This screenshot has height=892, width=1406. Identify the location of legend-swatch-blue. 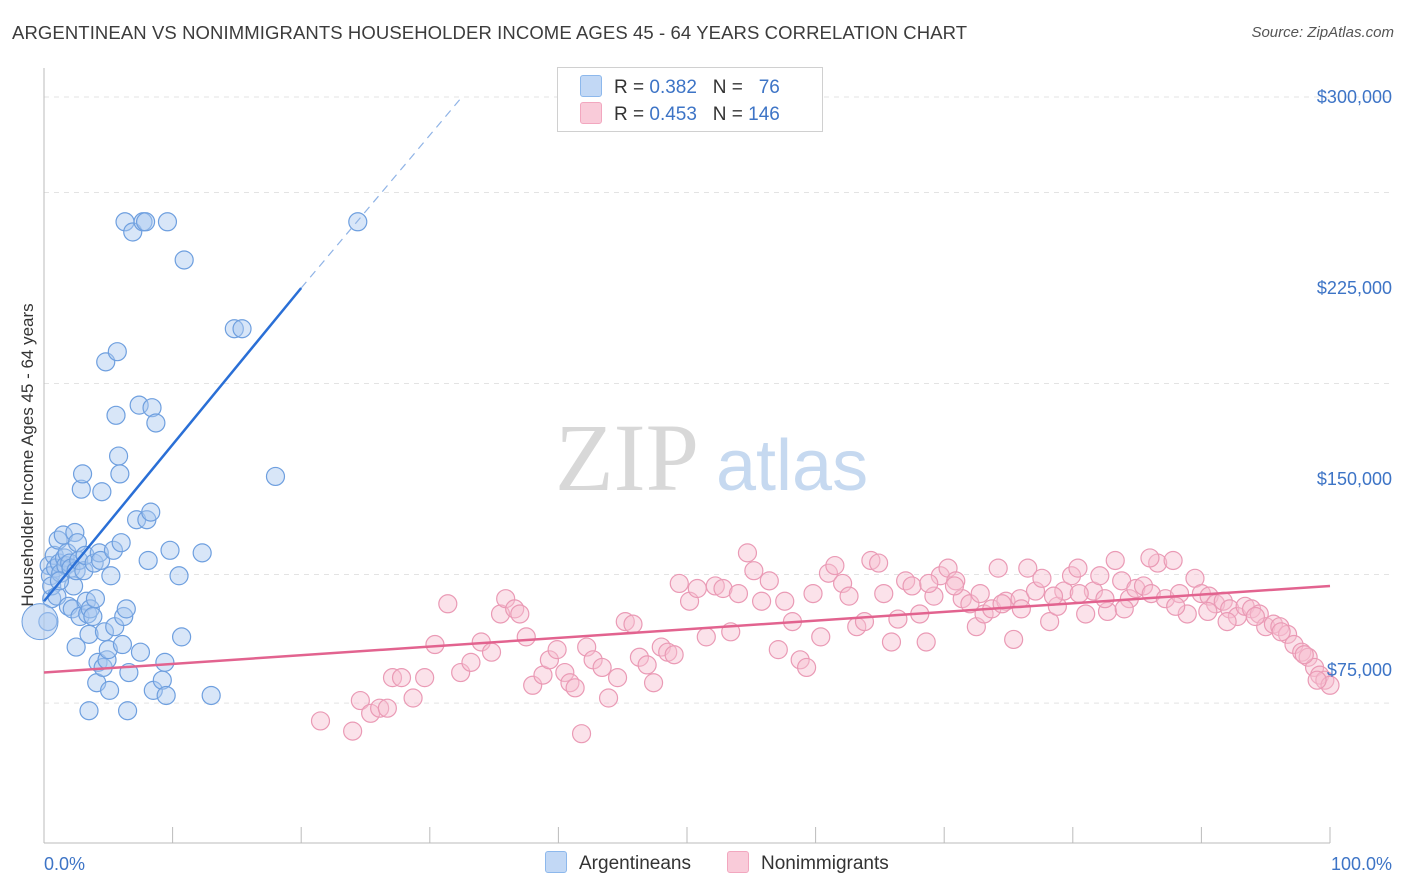
(556, 862).